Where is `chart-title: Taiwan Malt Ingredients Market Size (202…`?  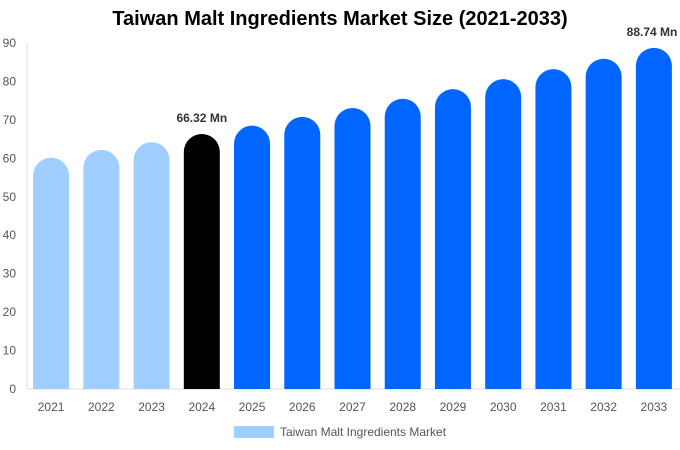 chart-title: Taiwan Malt Ingredients Market Size (202… is located at coordinates (340, 19).